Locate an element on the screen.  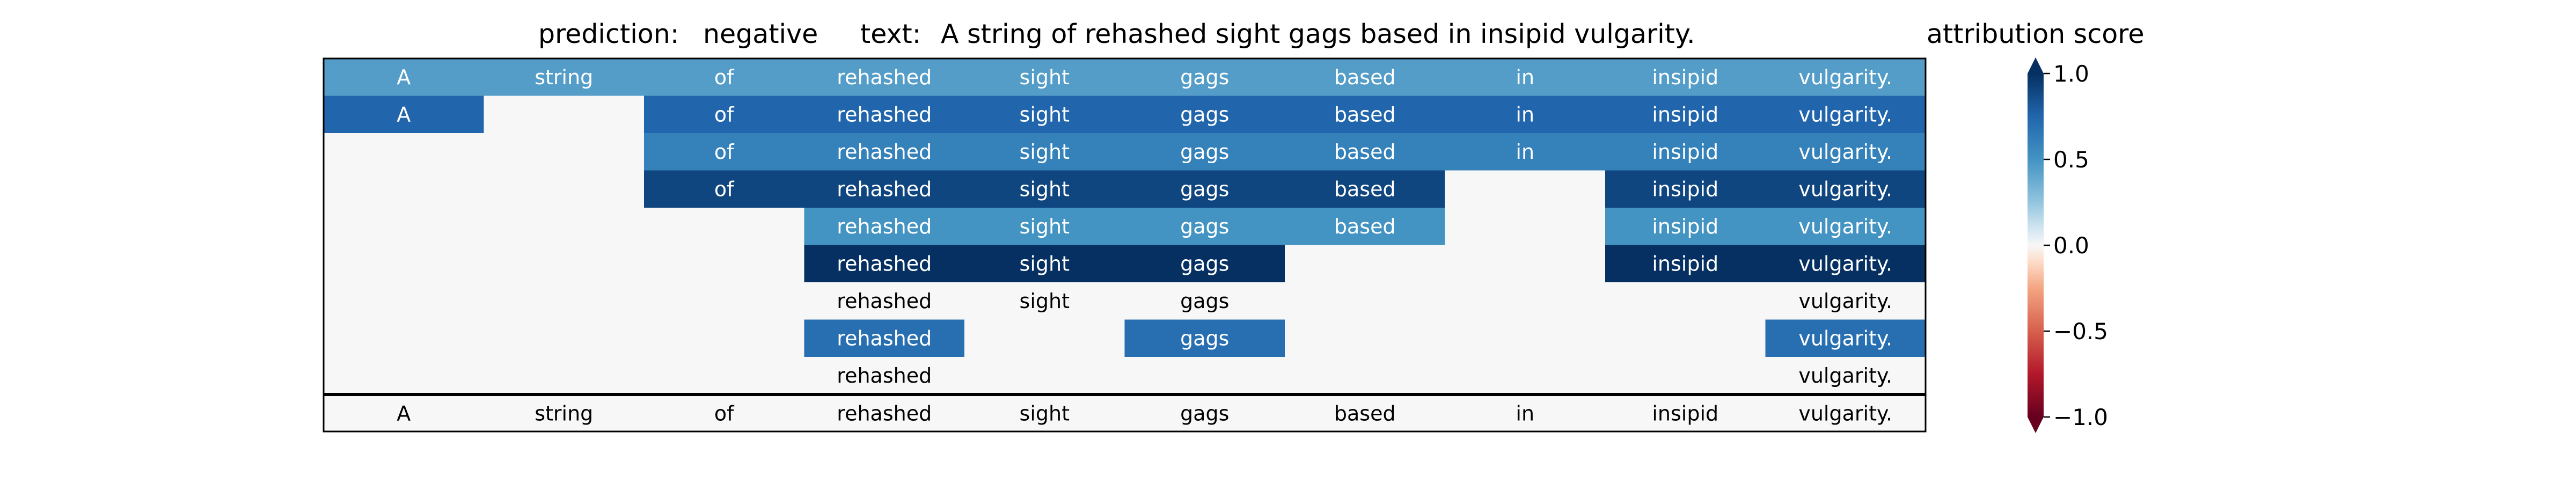
token-row-background is located at coordinates (1125, 412).